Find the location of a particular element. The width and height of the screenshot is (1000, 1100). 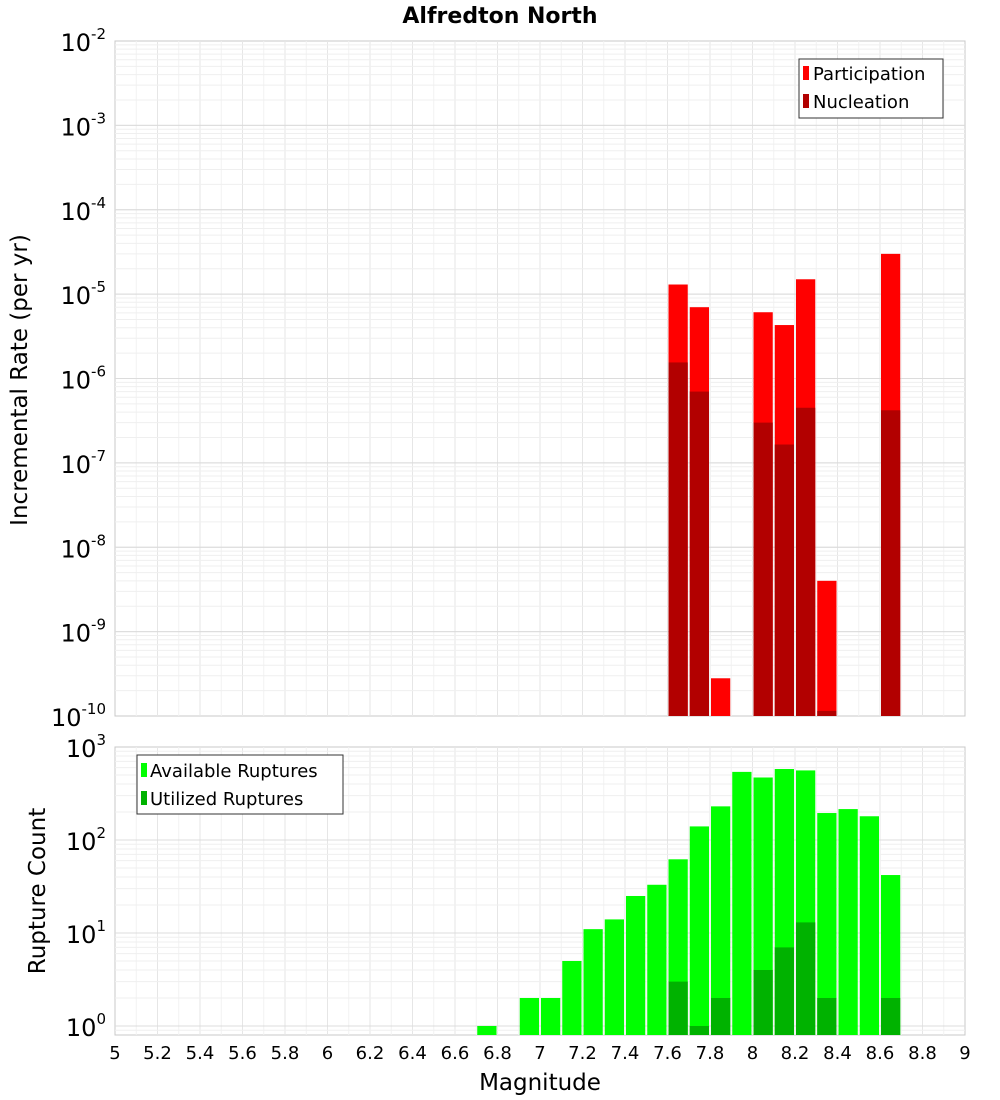

top-y-tick-label: 10⁻³ is located at coordinates (83, 125).